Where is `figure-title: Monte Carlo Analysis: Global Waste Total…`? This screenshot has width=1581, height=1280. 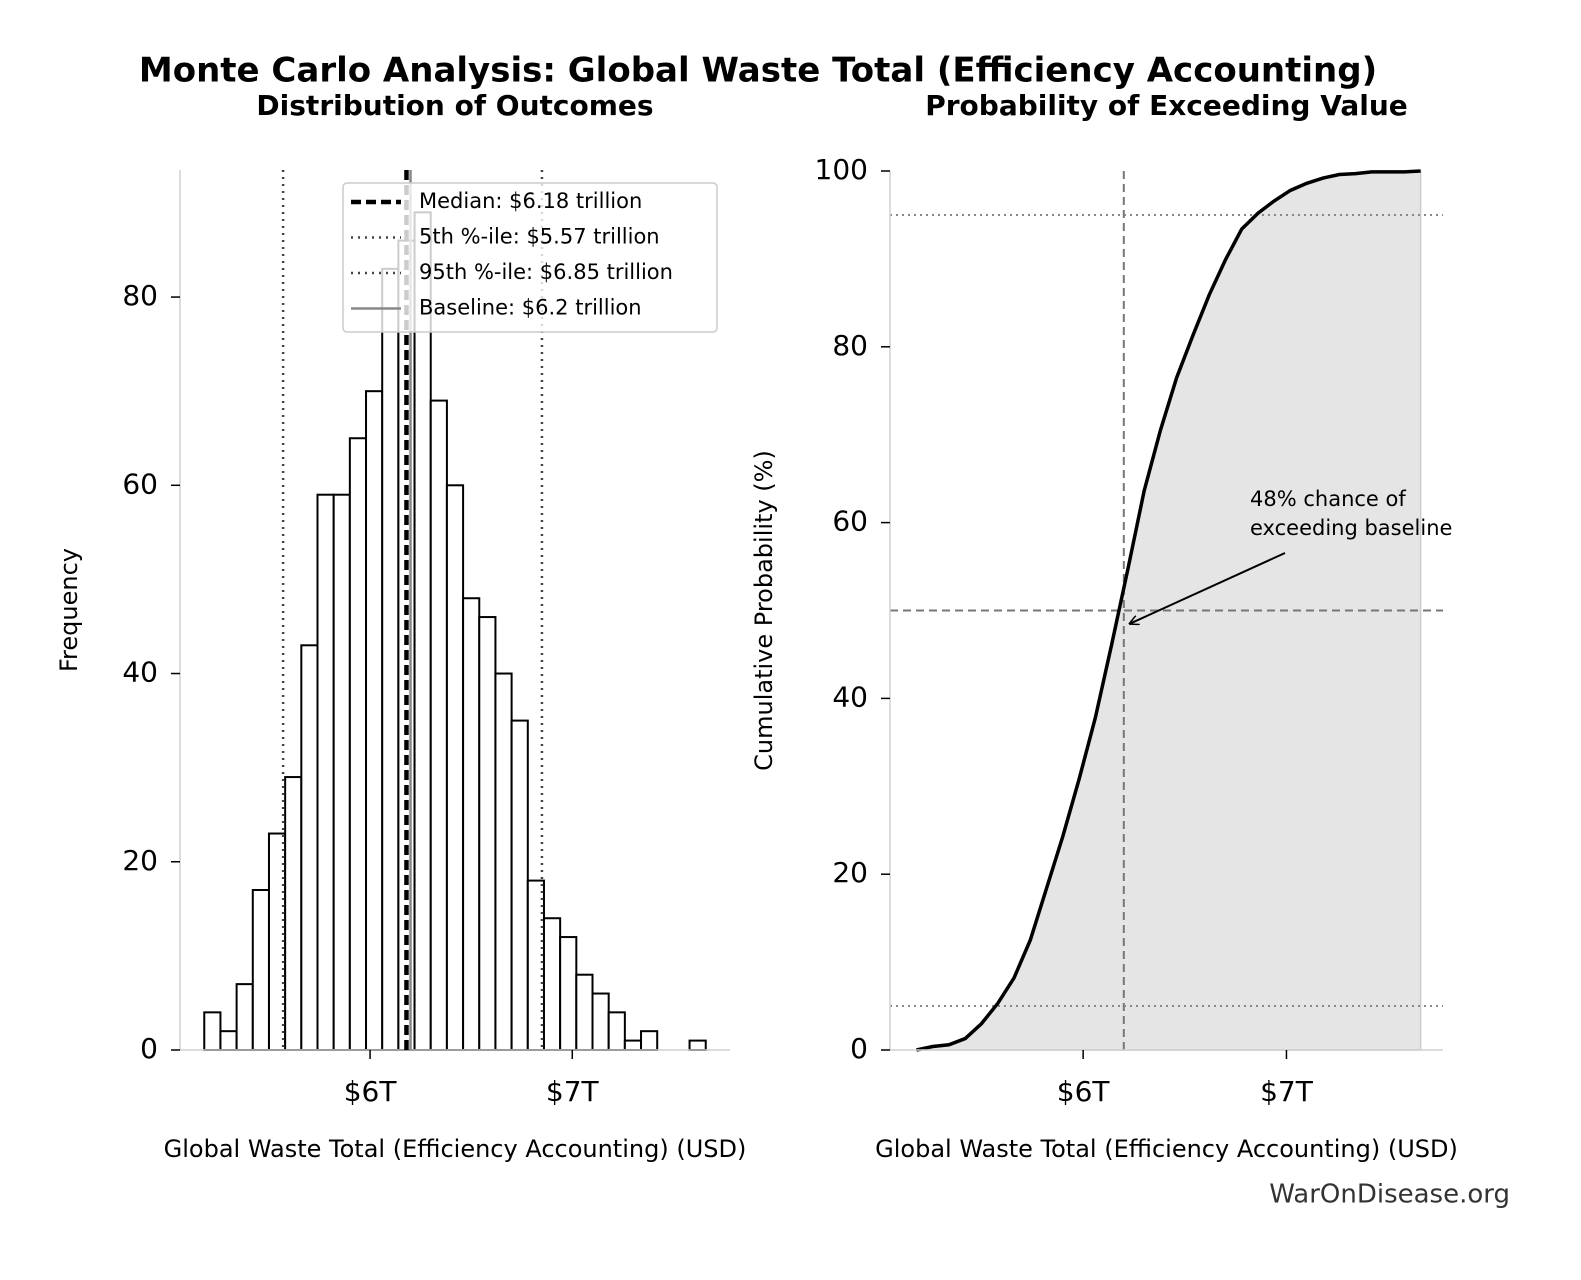
figure-title: Monte Carlo Analysis: Global Waste Total… is located at coordinates (758, 71).